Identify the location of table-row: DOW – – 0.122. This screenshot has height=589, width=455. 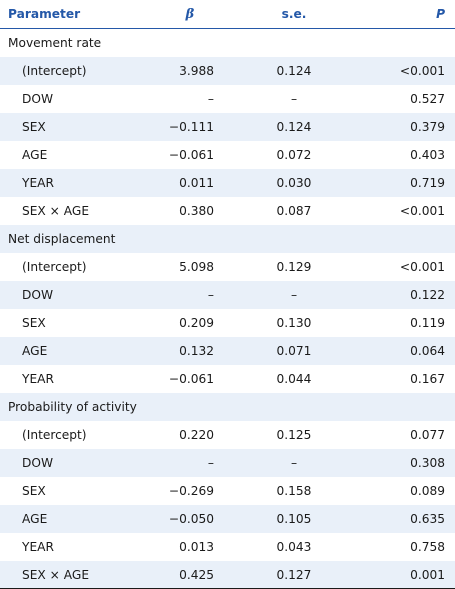
(227, 294).